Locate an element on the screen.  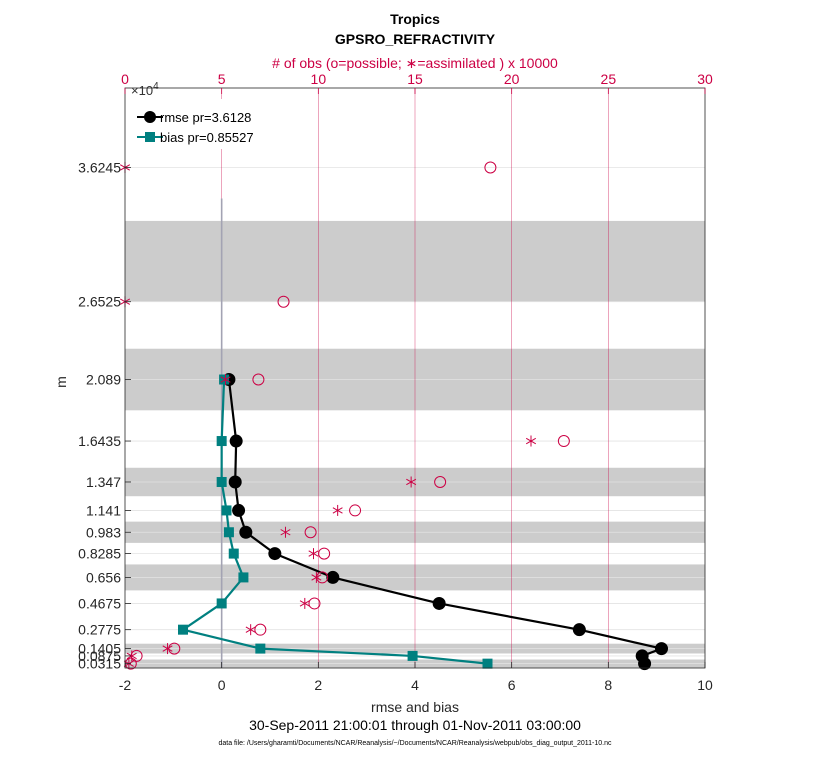
top-tick-label-4: 20 is located at coordinates (512, 79).